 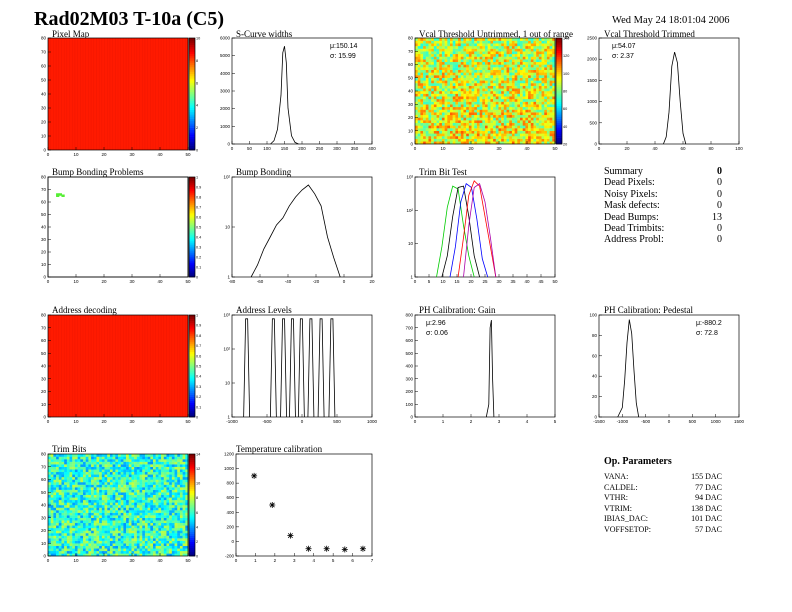 I want to click on ph-pedestal-frame, so click(x=669, y=366).